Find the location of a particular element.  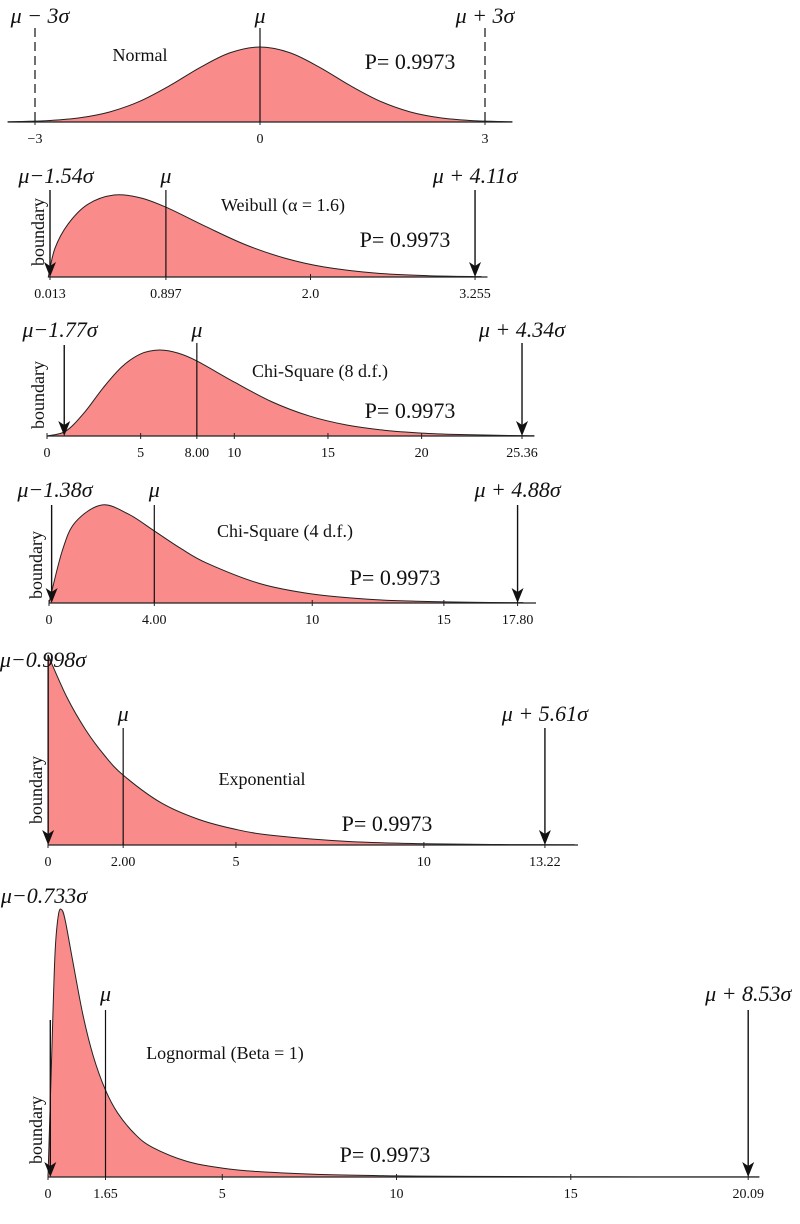

upper-label: μ + 3σ is located at coordinates (485, 15).